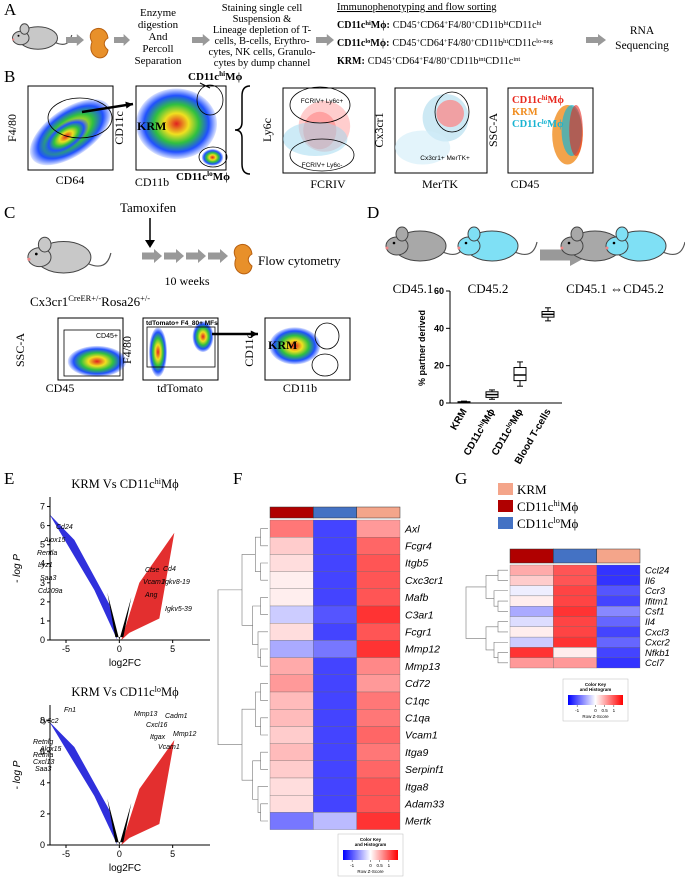 The width and height of the screenshot is (685, 878). What do you see at coordinates (49, 721) in the screenshot?
I see `gene-annotation: Ly6c2` at bounding box center [49, 721].